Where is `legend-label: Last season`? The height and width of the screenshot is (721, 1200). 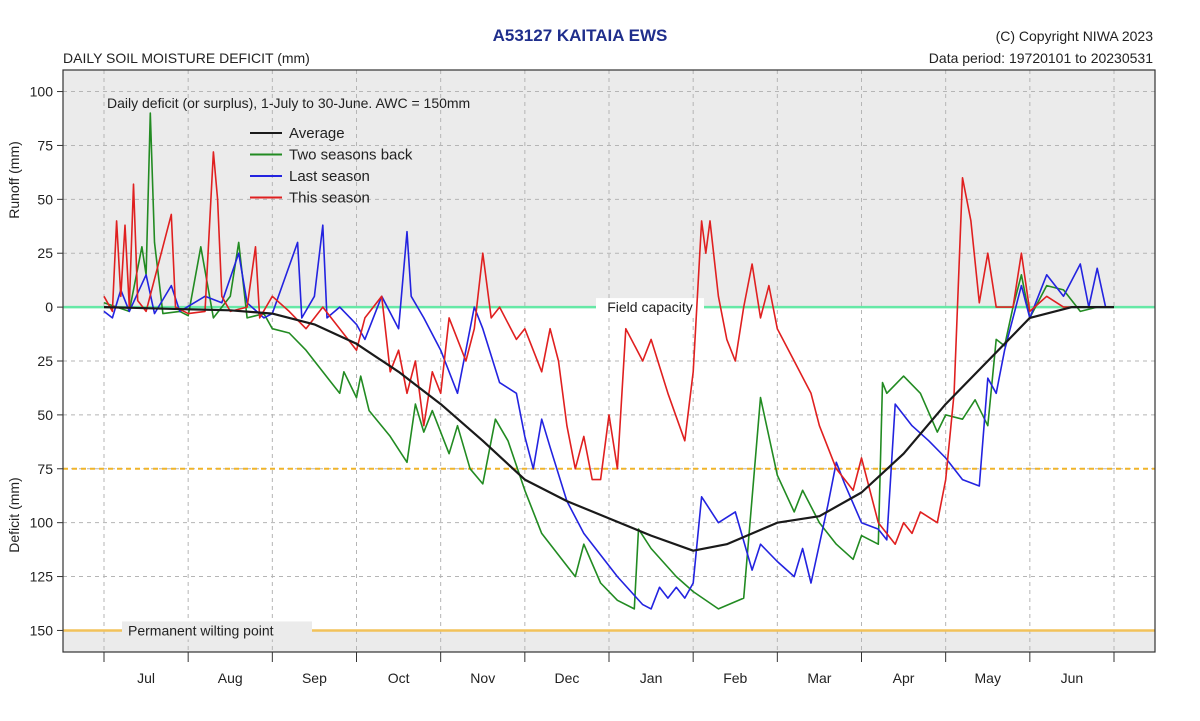
legend-label: Last season is located at coordinates (329, 176).